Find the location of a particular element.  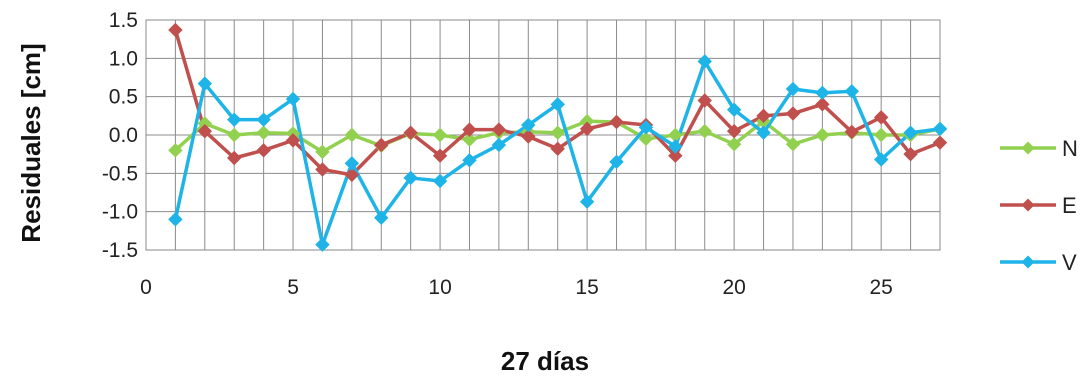

x-tick-label: 25 is located at coordinates (881, 287).